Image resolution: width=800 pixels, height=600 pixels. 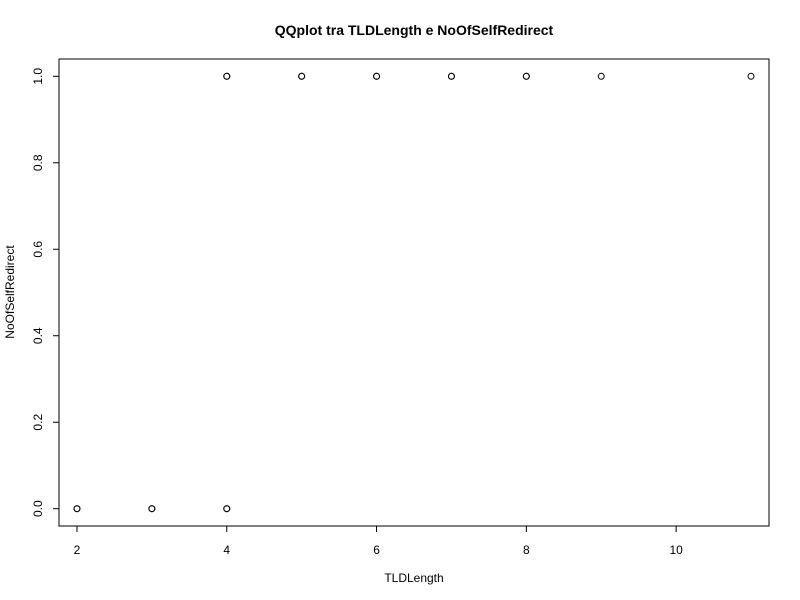 What do you see at coordinates (378, 541) in the screenshot?
I see `x-axis: 2 4 6 8 10` at bounding box center [378, 541].